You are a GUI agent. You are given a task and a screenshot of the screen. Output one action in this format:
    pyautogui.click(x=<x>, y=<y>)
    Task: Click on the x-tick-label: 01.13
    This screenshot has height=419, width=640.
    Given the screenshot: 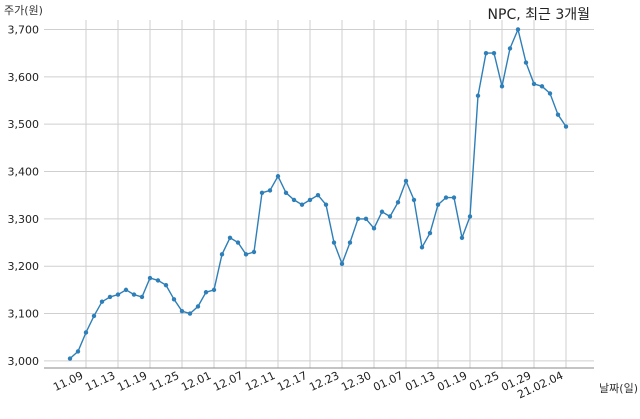 What is the action you would take?
    pyautogui.click(x=420, y=381)
    